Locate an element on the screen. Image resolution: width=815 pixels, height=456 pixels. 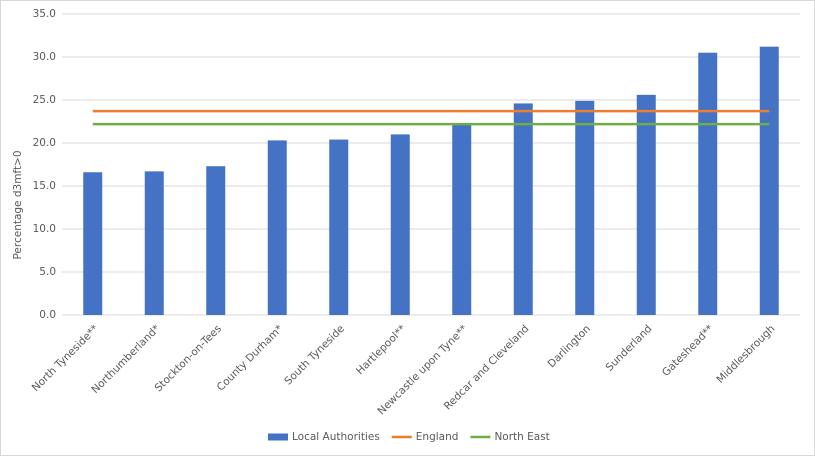
y-tick-label: 5.0 is located at coordinates (47, 272).